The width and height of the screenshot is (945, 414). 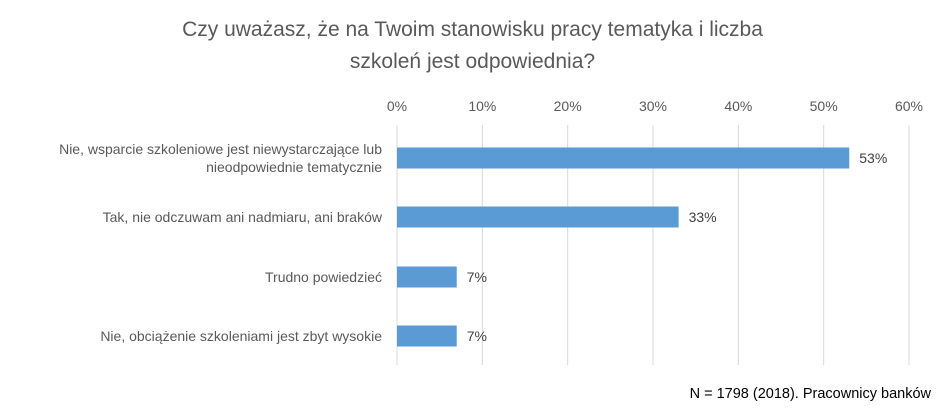 What do you see at coordinates (472, 61) in the screenshot?
I see `chart-title-line-2: szkoleń jest odpowiednia?` at bounding box center [472, 61].